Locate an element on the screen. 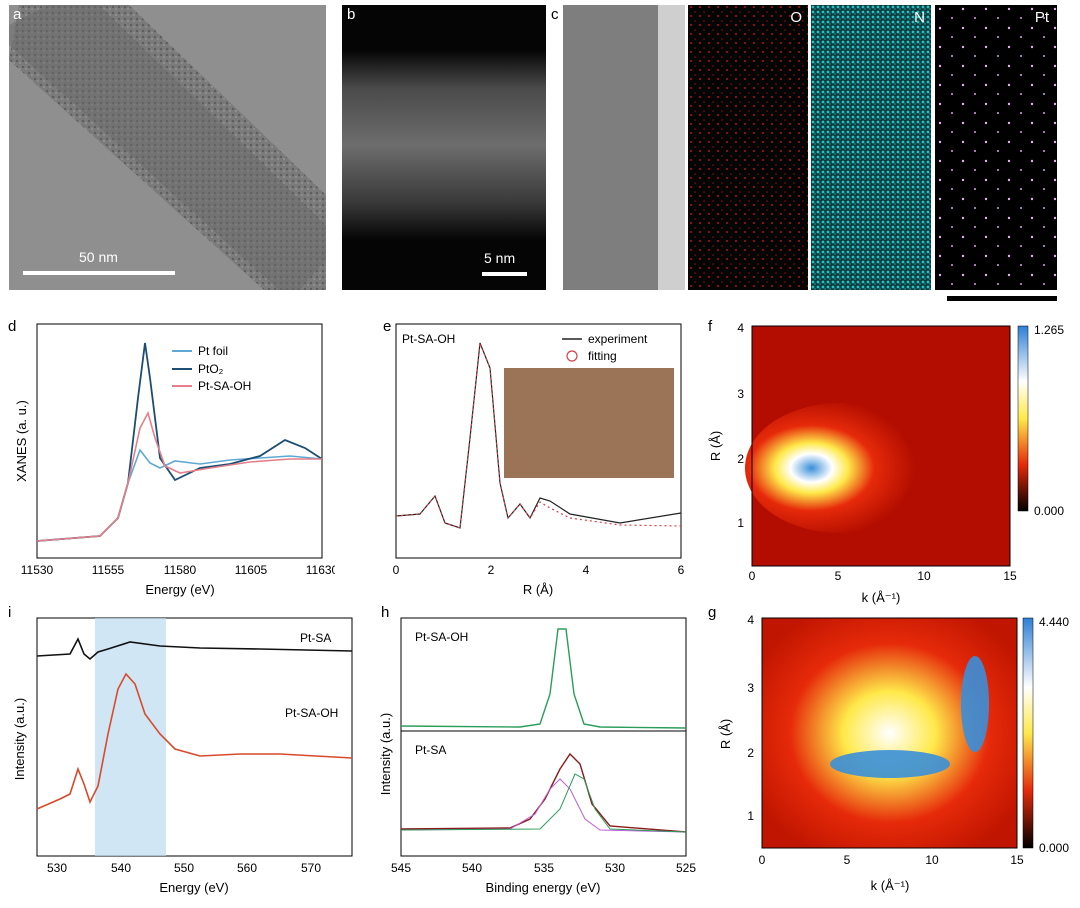 This screenshot has width=1080, height=908. ylabel-i: Intensity (a.u.) is located at coordinates (19, 739).